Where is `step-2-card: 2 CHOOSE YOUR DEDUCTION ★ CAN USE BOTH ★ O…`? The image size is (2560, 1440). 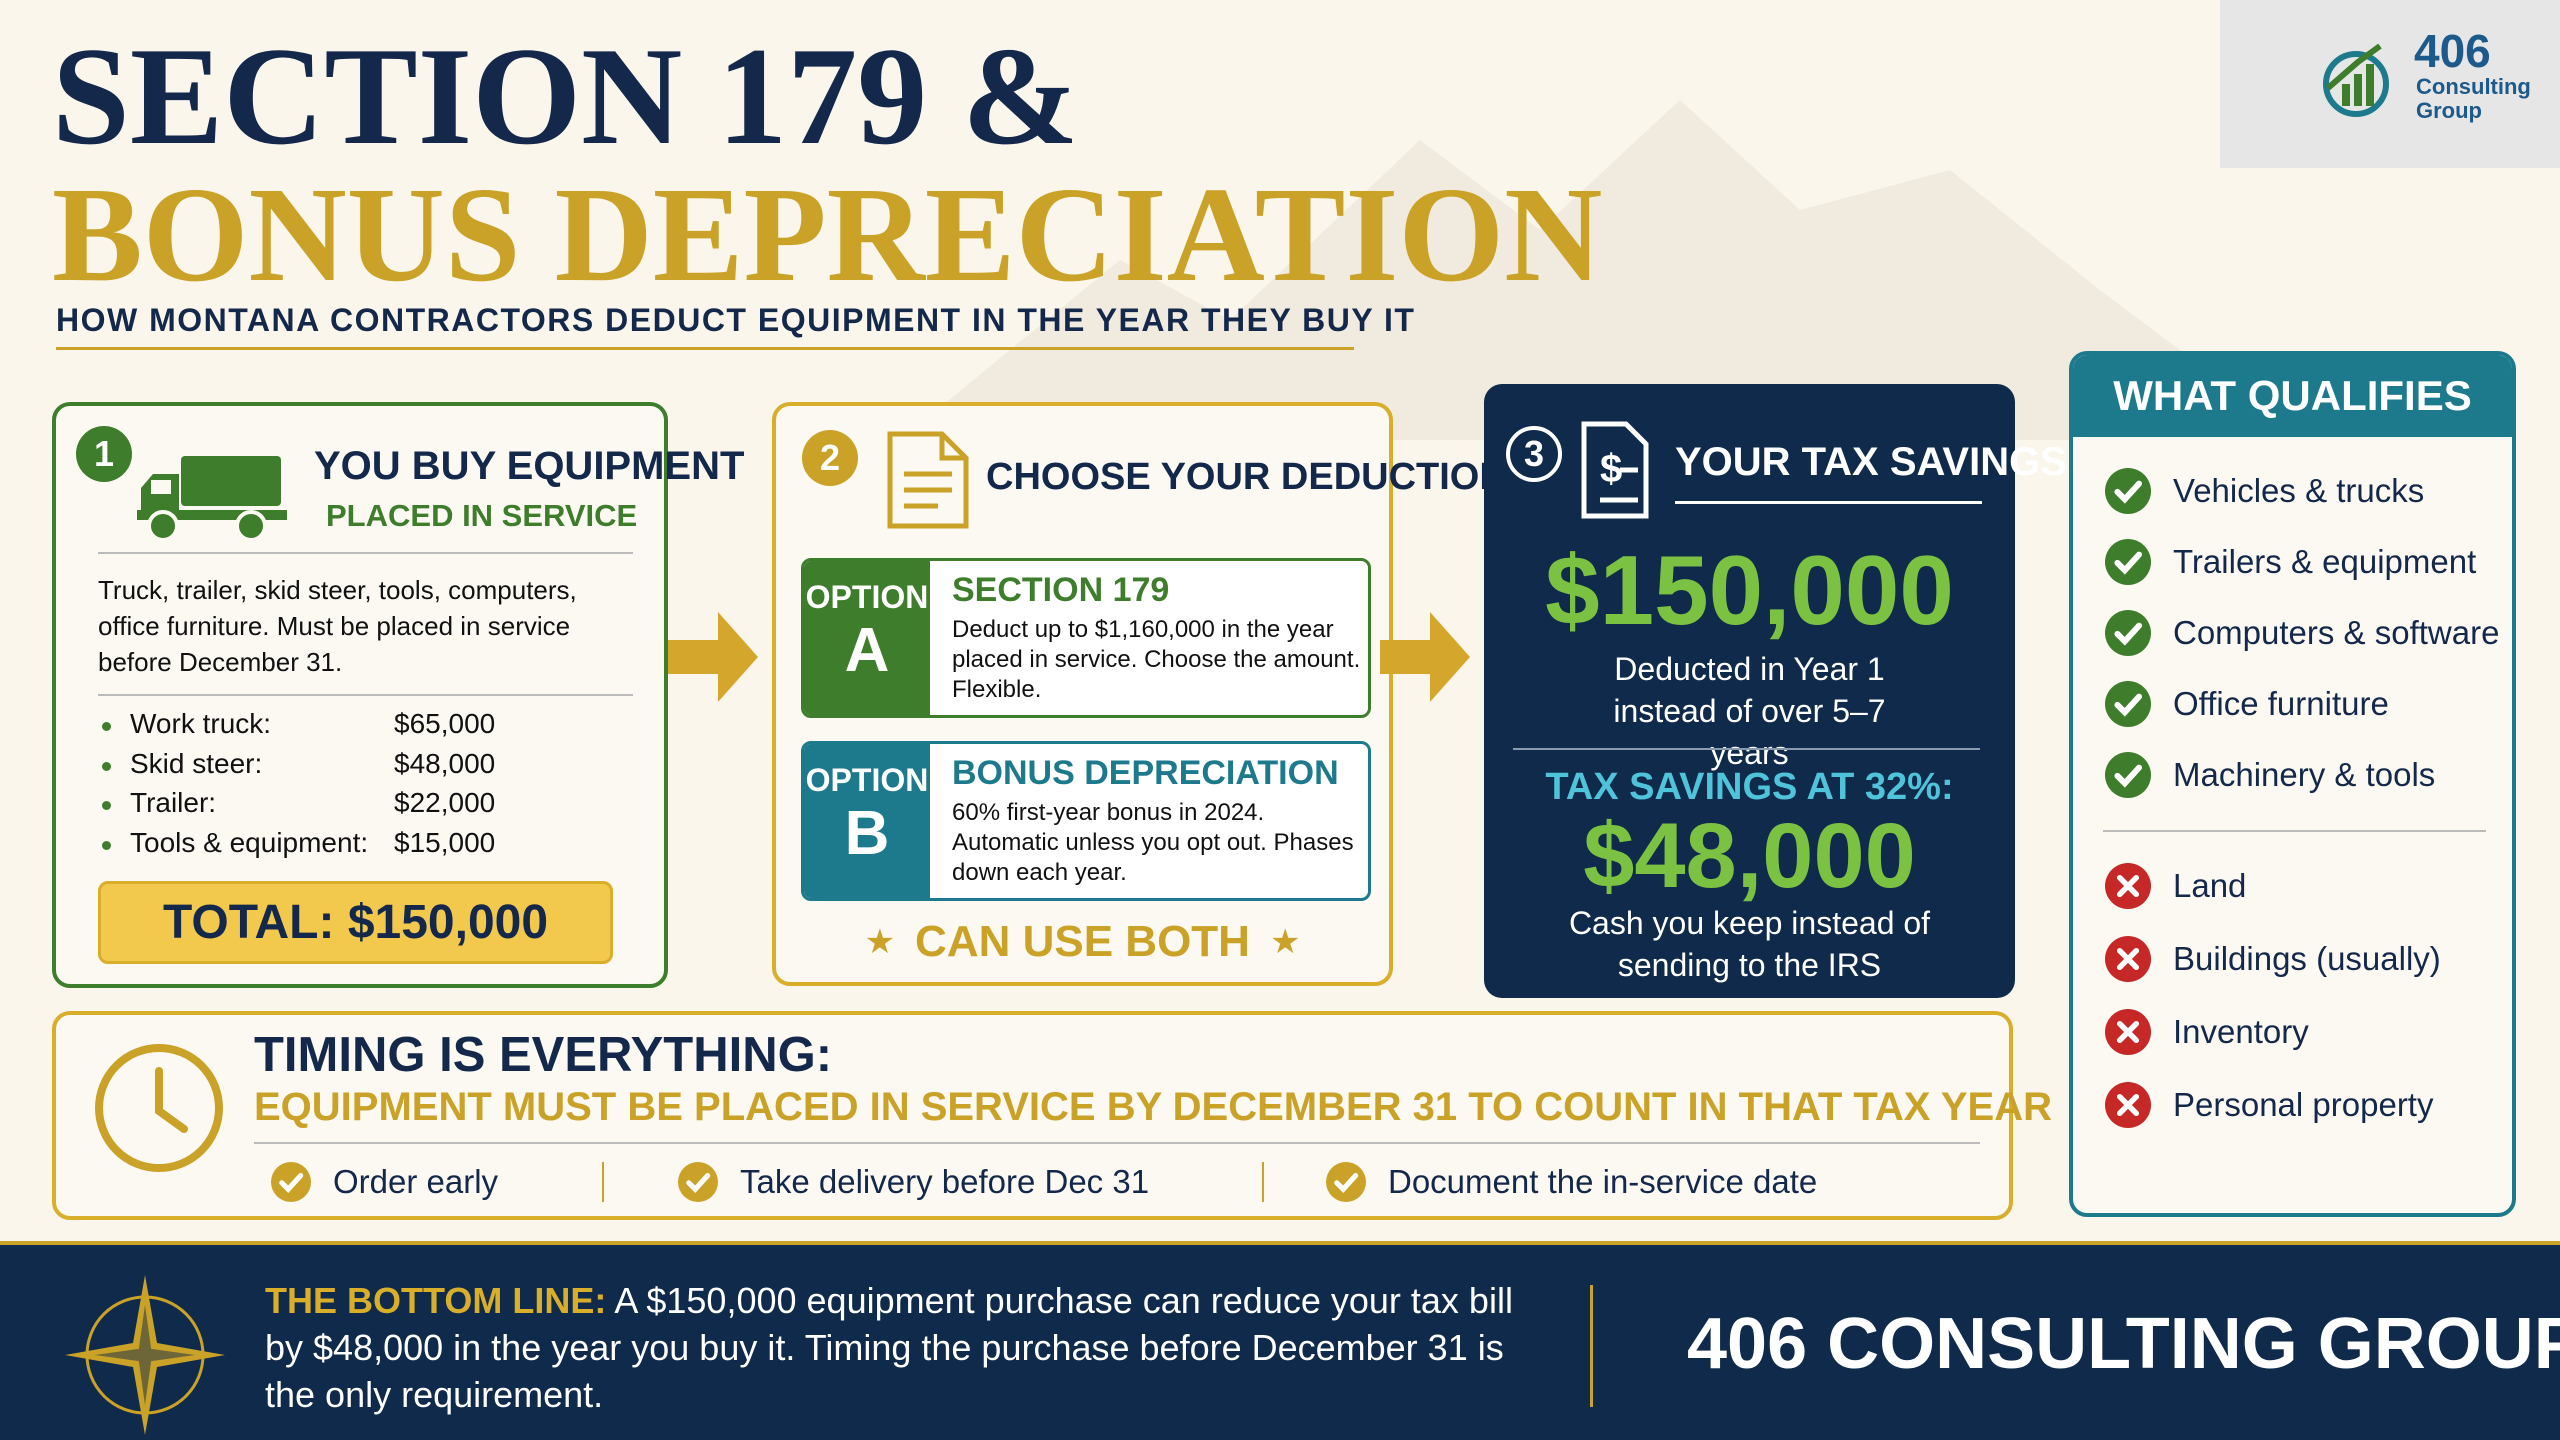
step-2-card: 2 CHOOSE YOUR DEDUCTION ★ CAN USE BOTH ★ O… is located at coordinates (1139, 694).